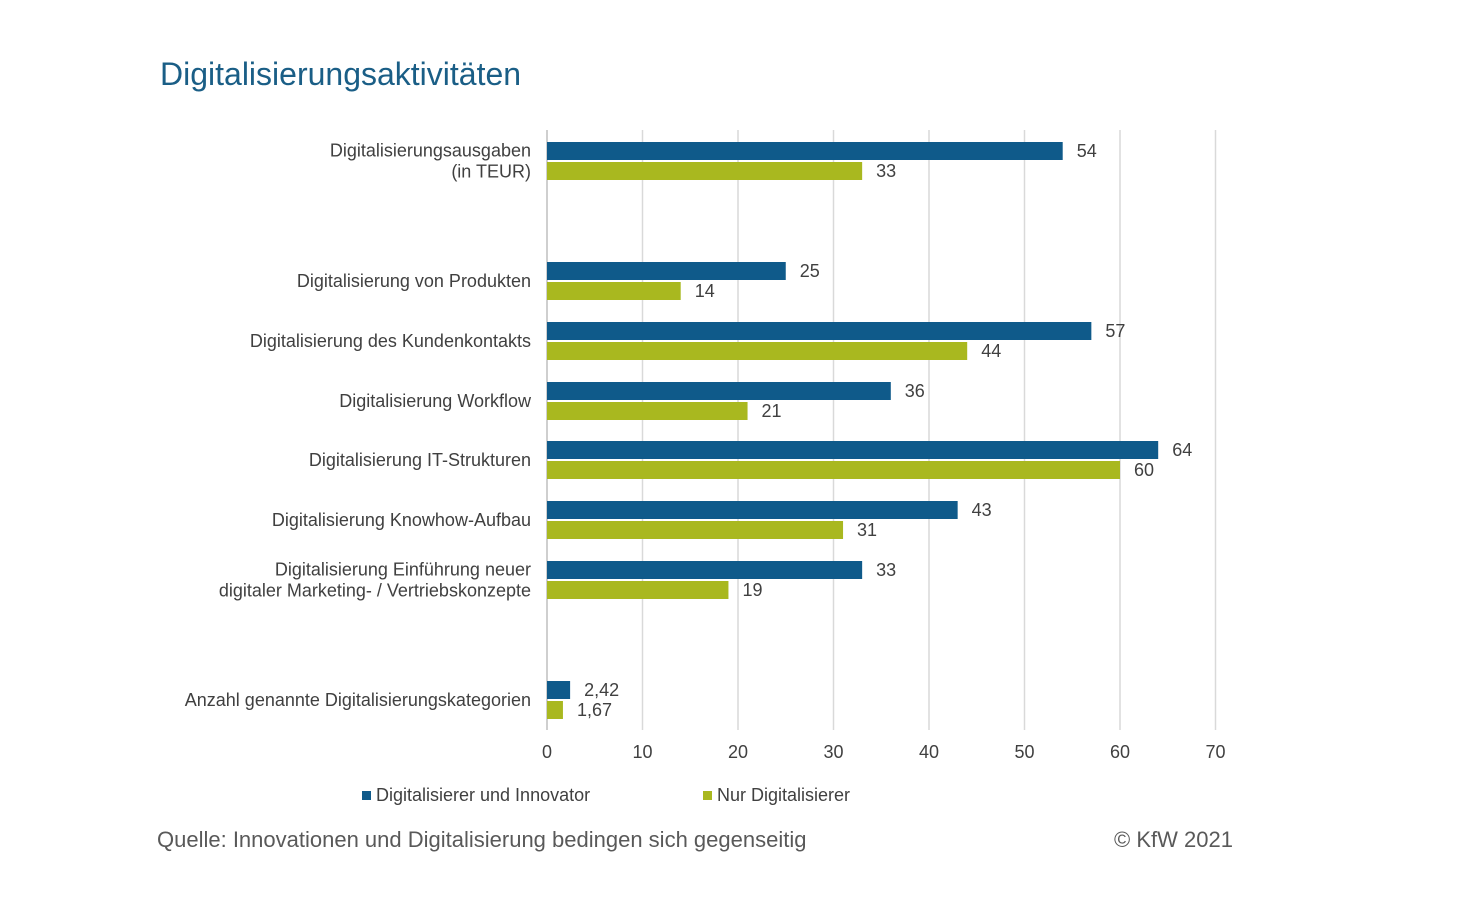 The width and height of the screenshot is (1475, 920). What do you see at coordinates (867, 530) in the screenshot?
I see `data-label: 31` at bounding box center [867, 530].